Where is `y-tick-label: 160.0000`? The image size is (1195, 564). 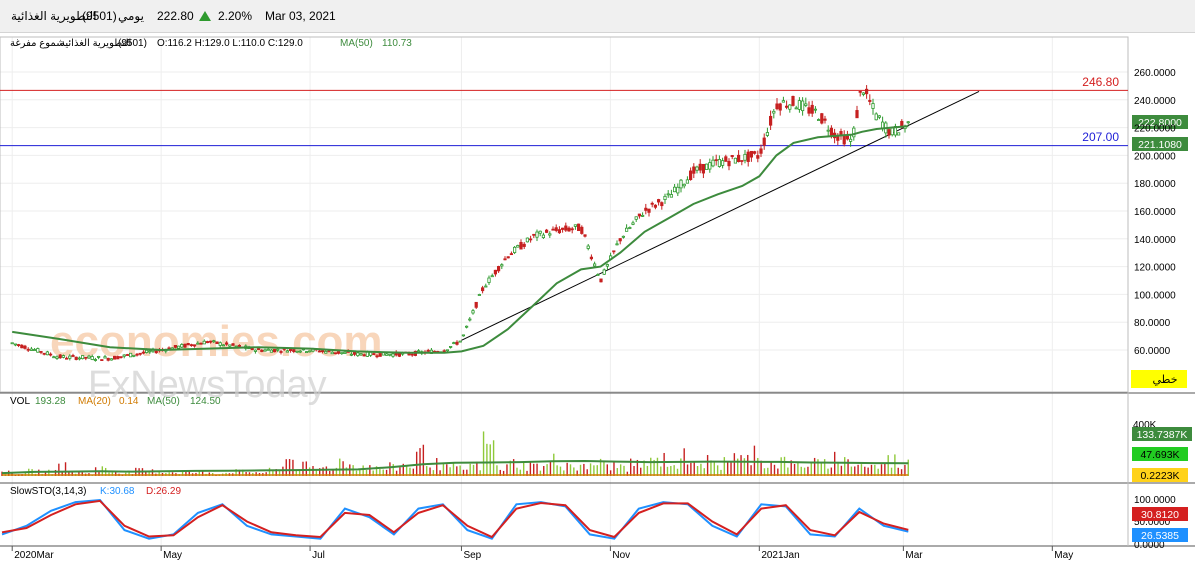
y-tick-label: 160.0000 is located at coordinates (1155, 212).